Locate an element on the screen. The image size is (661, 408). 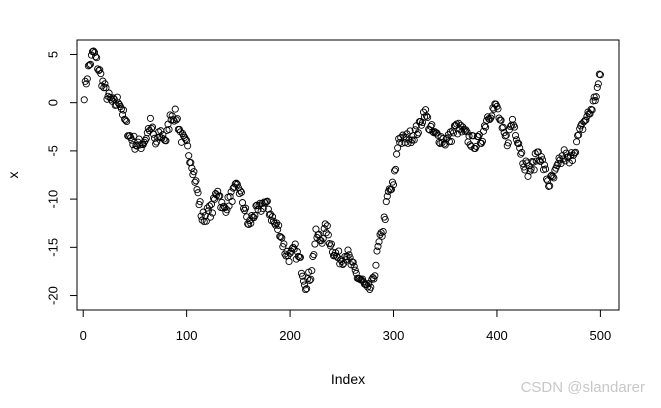
x-tick-label: 500 is located at coordinates (601, 335).